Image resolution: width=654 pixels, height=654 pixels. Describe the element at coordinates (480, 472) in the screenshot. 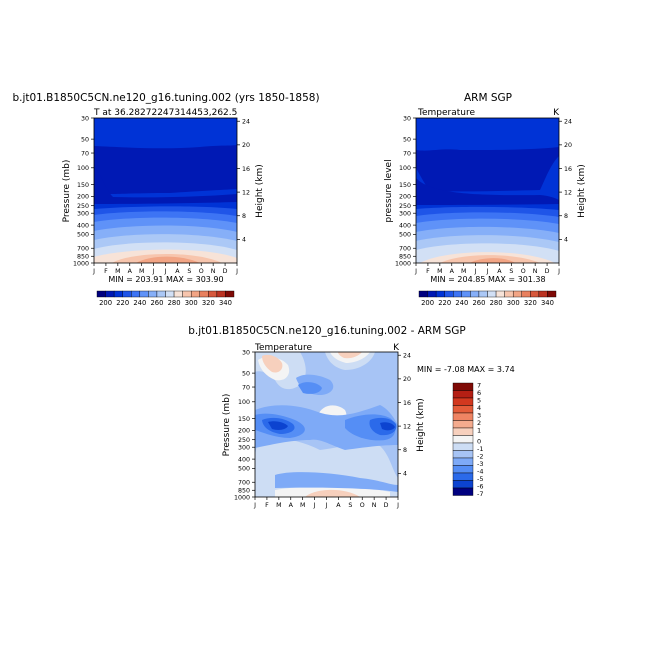

I see `legend-label: -4` at that location.